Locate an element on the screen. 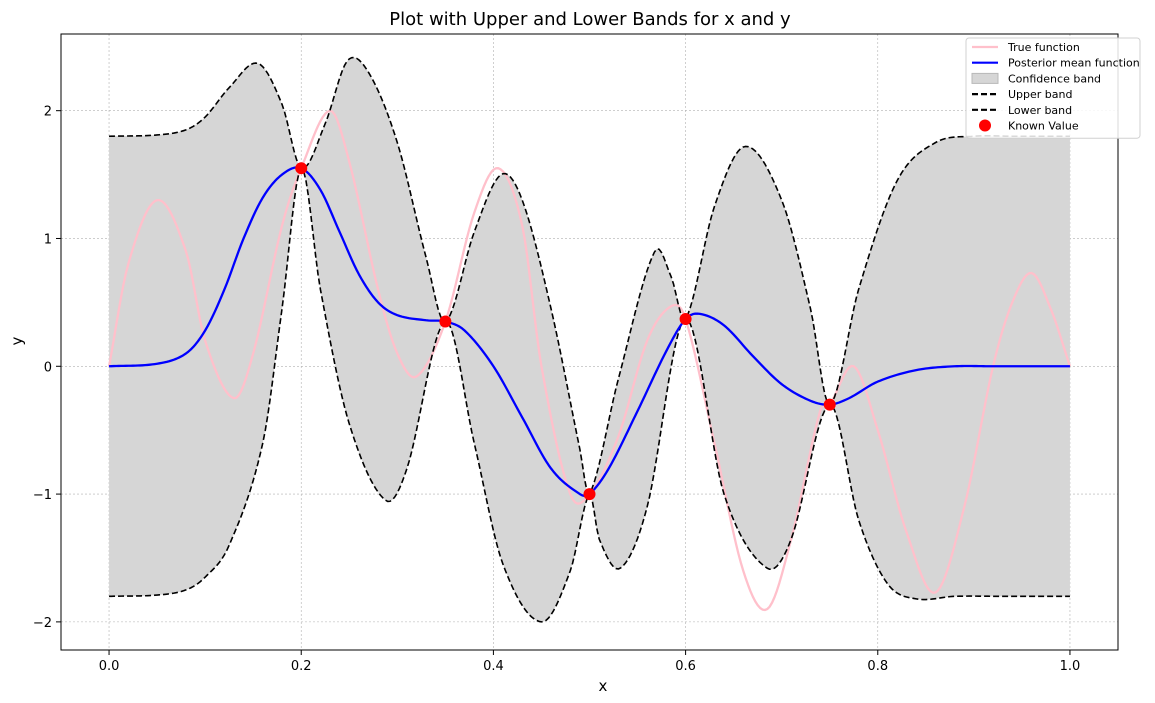 This screenshot has height=703, width=1155. x-axis: 0.0 0.2 0.4 0.6 0.8 1.0 is located at coordinates (590, 662).